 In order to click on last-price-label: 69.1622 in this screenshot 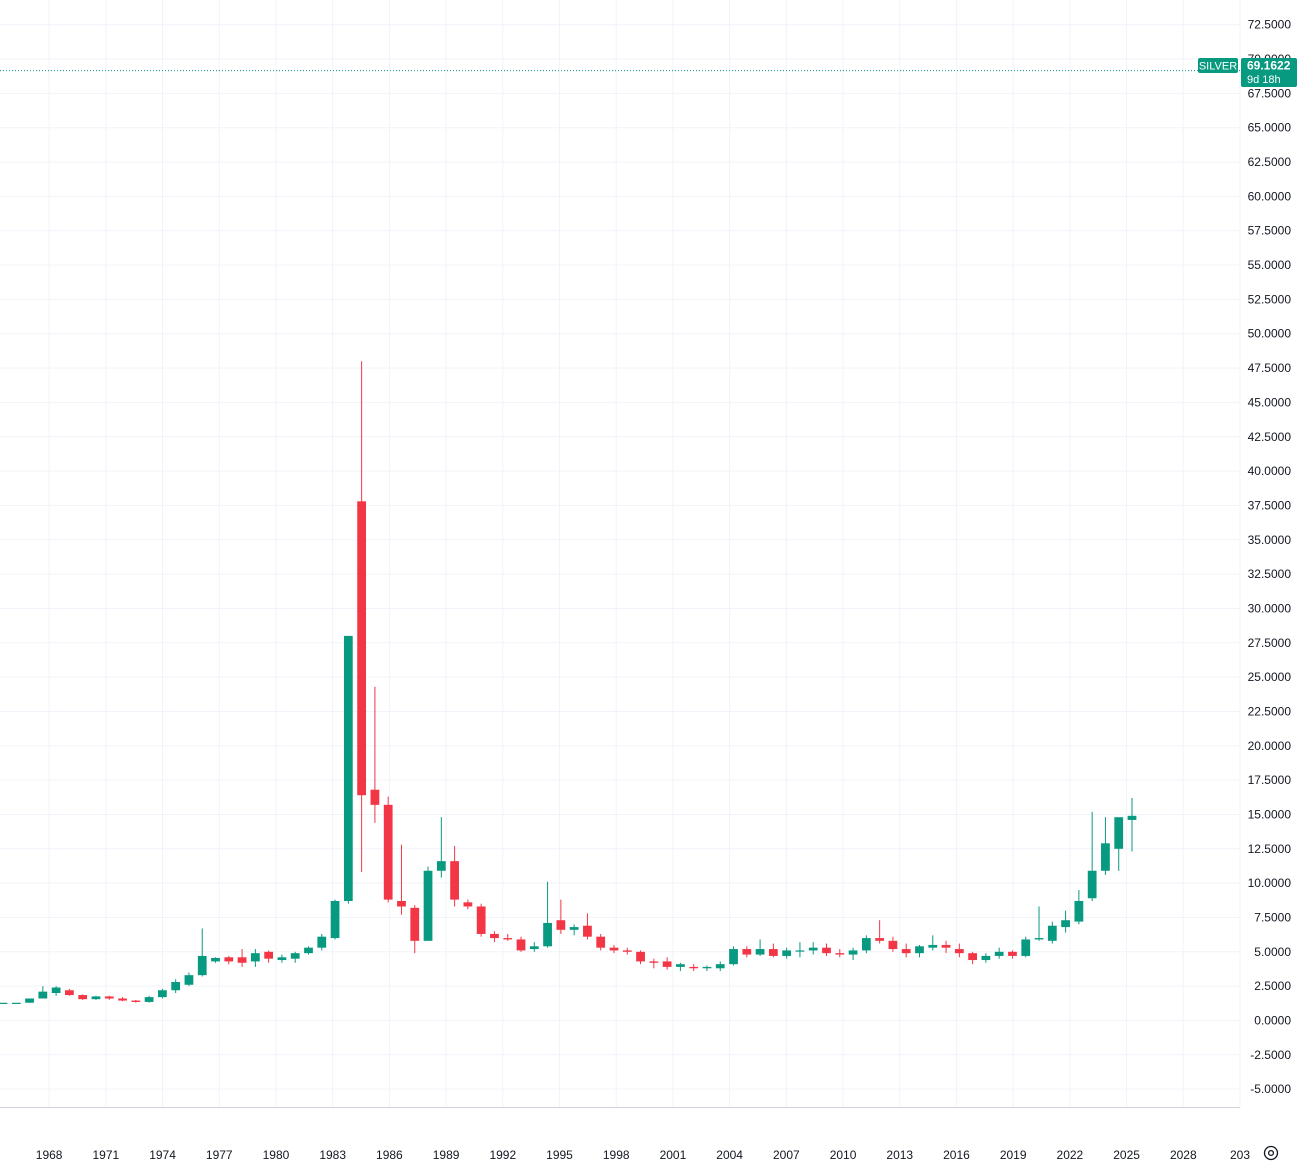, I will do `click(1269, 66)`.